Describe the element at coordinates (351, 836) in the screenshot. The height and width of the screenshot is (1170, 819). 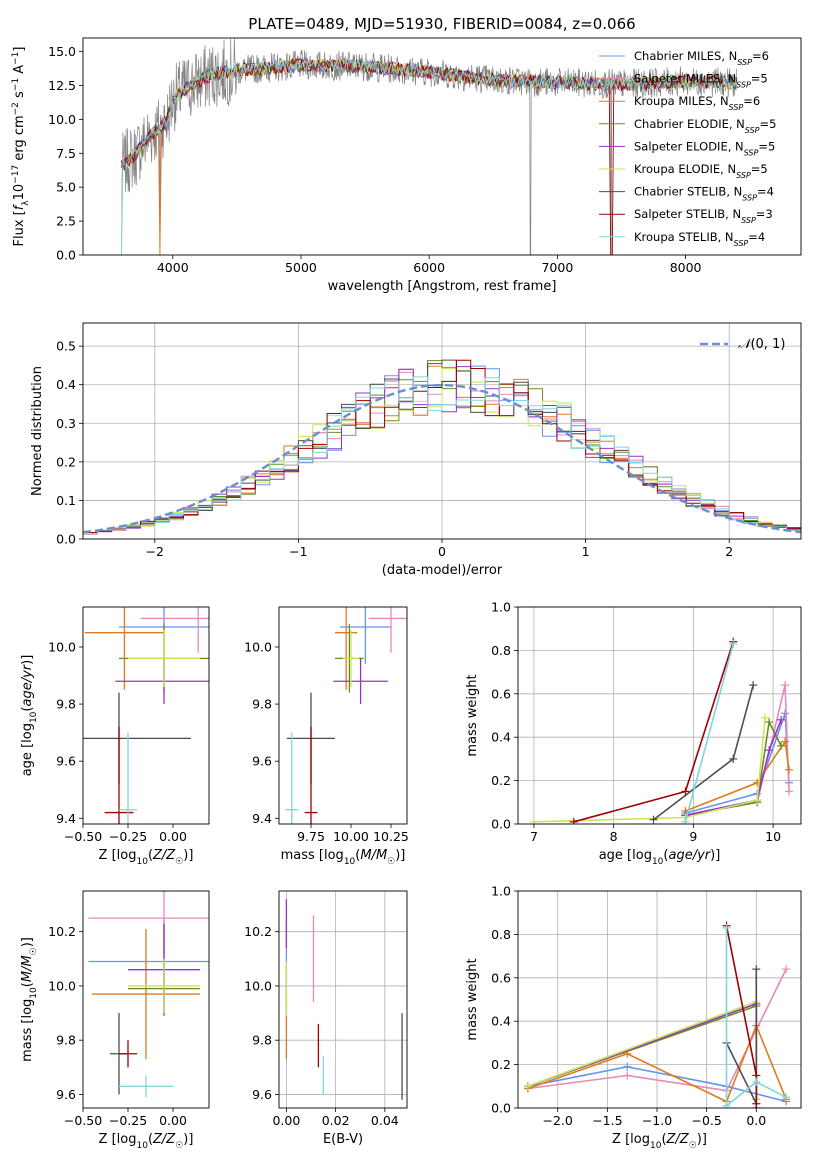
I see `x-tick-label: 10.00` at that location.